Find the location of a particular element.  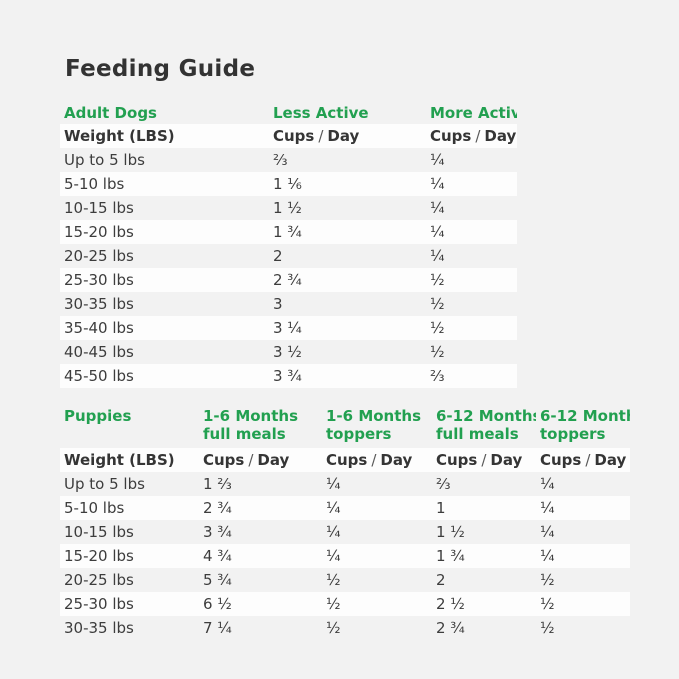

table-row: 15-20 lbs 4 ¾ ¼ 1 ¾ ¼ is located at coordinates (345, 556).